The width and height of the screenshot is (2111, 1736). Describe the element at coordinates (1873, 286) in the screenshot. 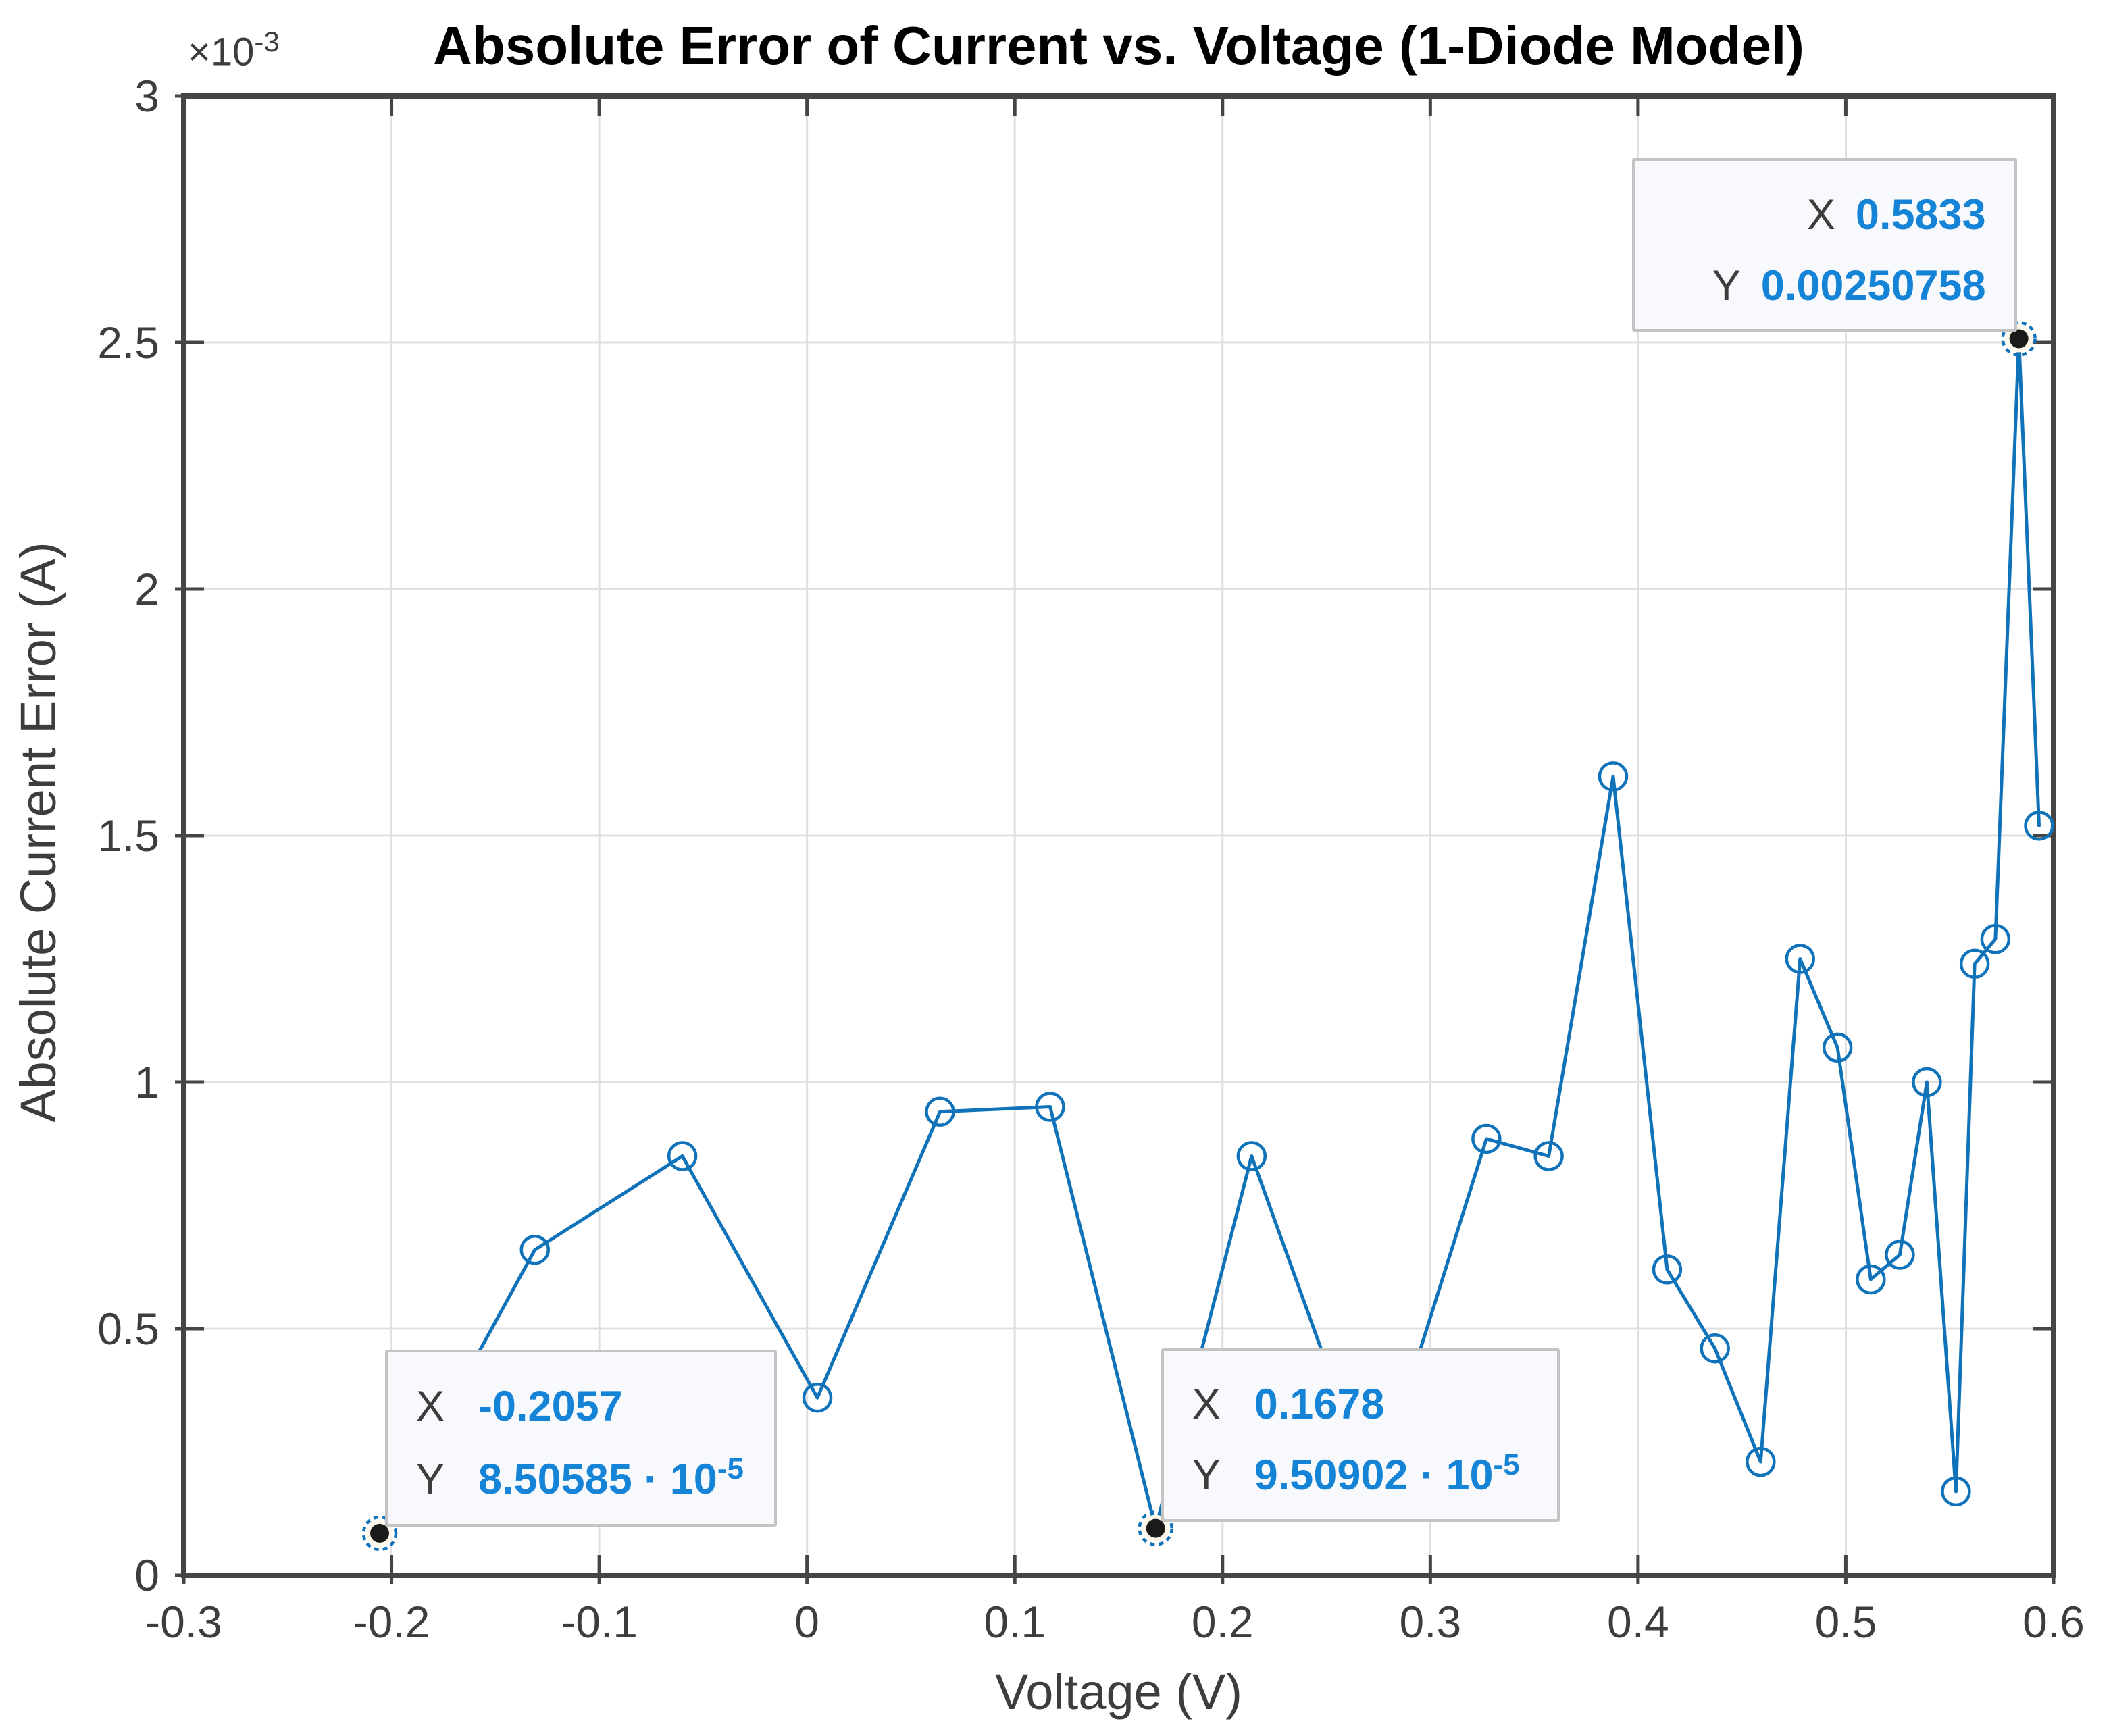

I see `datatip-y-value: 0.00250758` at that location.